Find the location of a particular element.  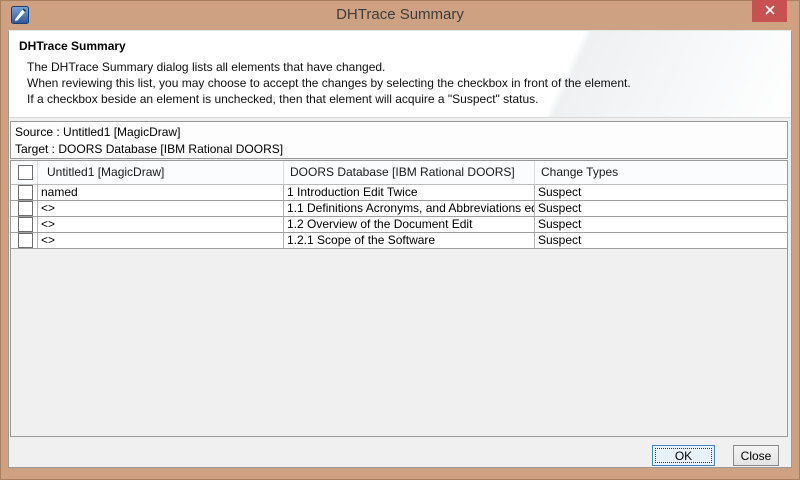

row-target-cell: 1.2.1 Scope of the Software is located at coordinates (409, 240).